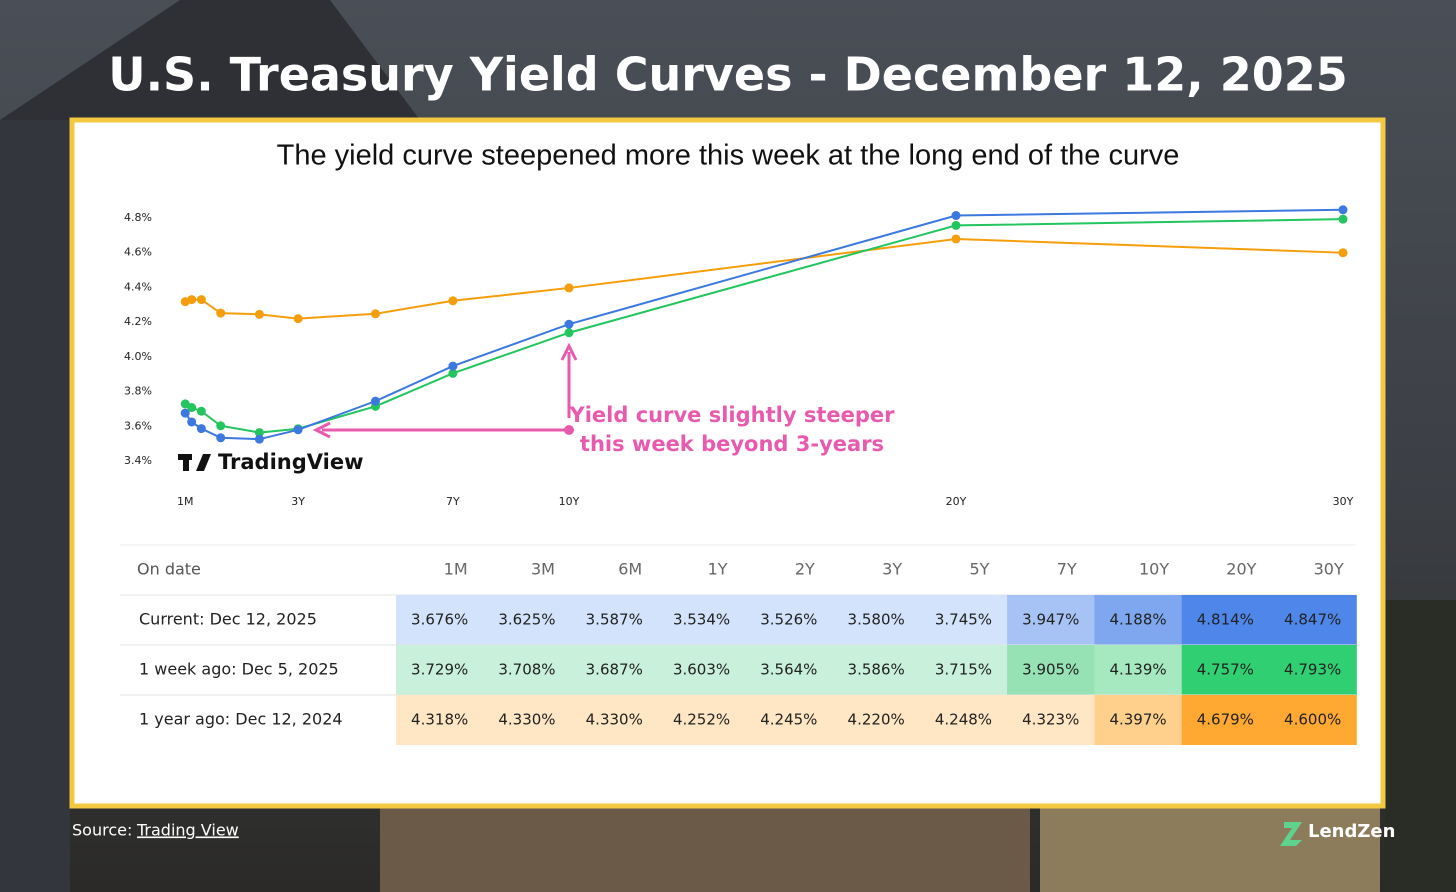 Image resolution: width=1456 pixels, height=892 pixels. I want to click on logo-mark, so click(1291, 834).